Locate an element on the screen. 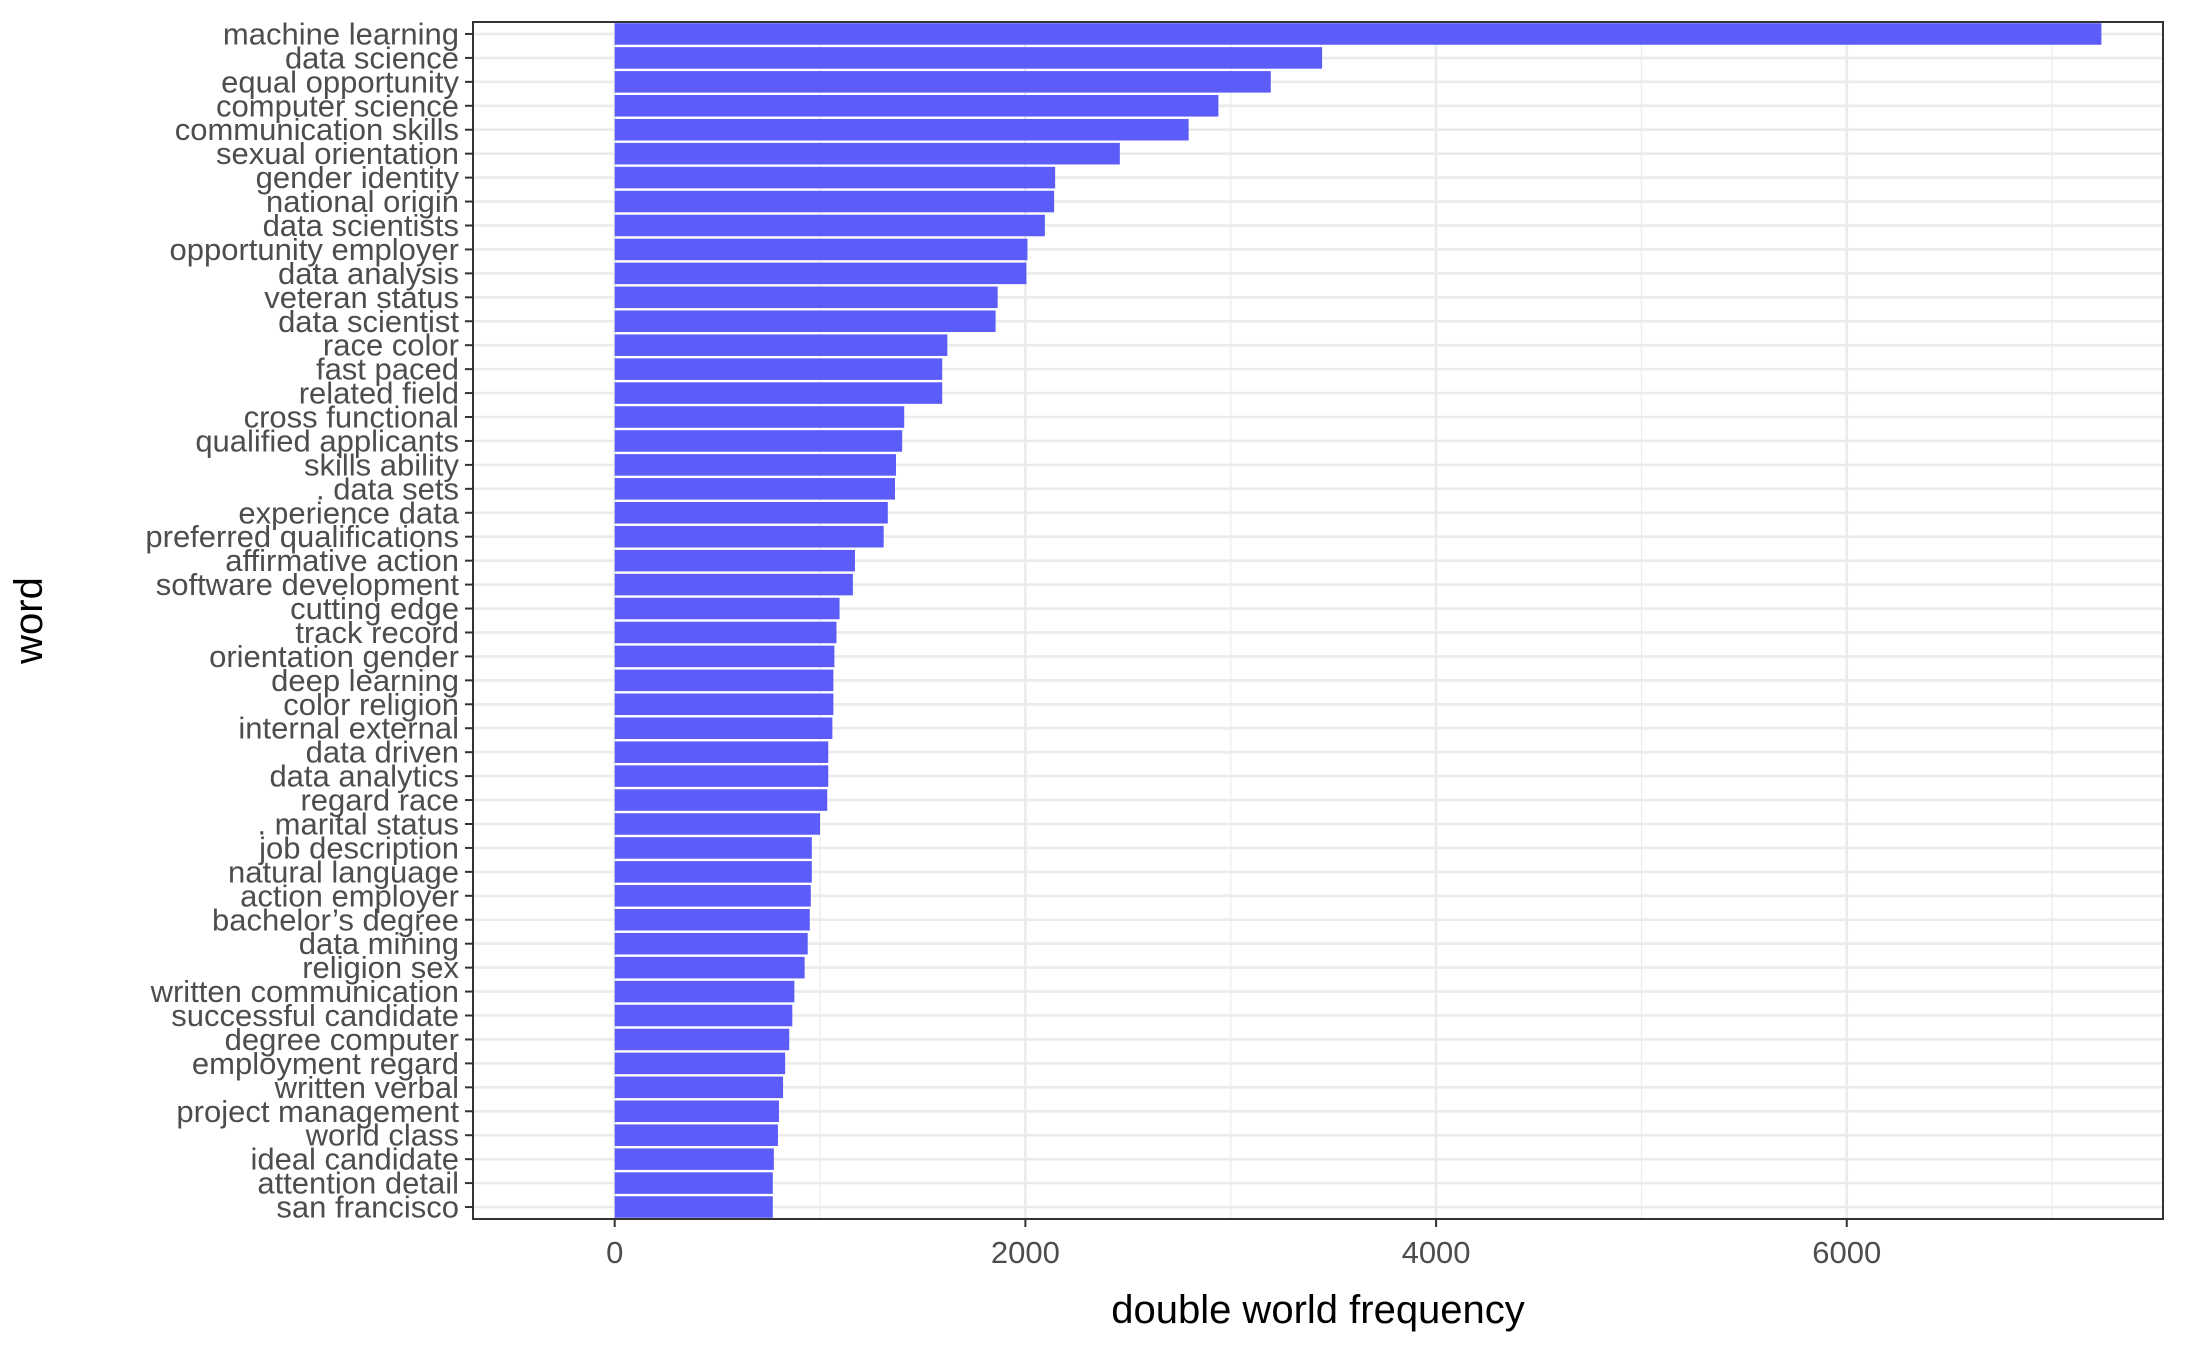 This screenshot has height=1351, width=2187. y-tick-label: project management is located at coordinates (317, 1111).